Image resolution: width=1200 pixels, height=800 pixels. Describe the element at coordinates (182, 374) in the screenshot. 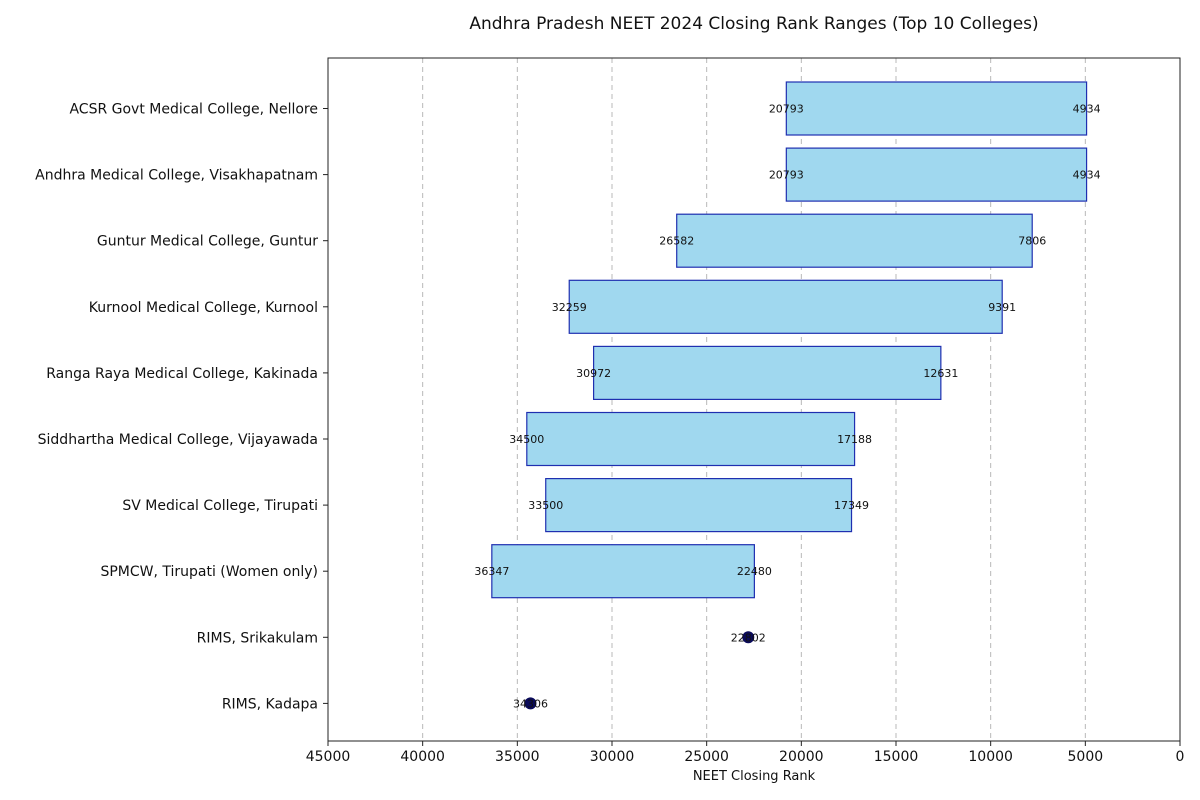

I see `y-tick-label: Ranga Raya Medical College, Kakinada` at that location.